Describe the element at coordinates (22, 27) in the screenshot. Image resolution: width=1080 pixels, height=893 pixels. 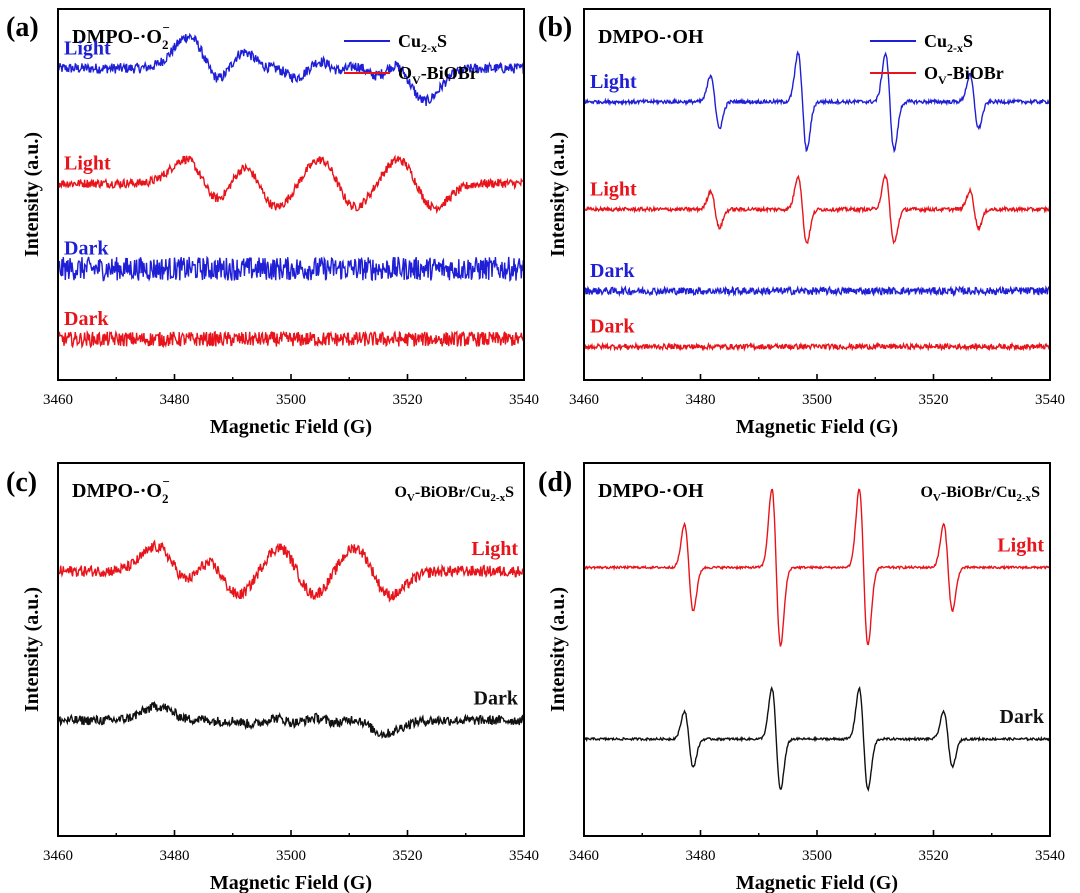
I see `panel-label: (a)` at that location.